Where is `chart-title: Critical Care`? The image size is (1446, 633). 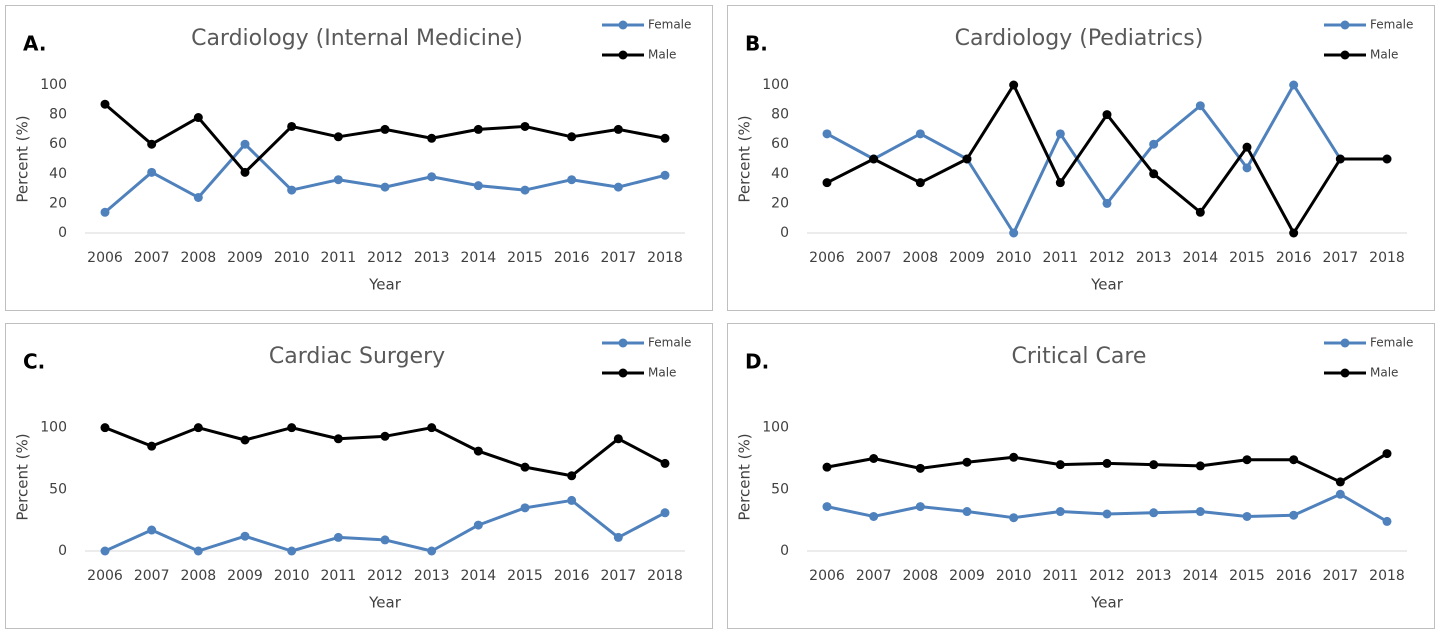
chart-title: Critical Care is located at coordinates (1079, 356).